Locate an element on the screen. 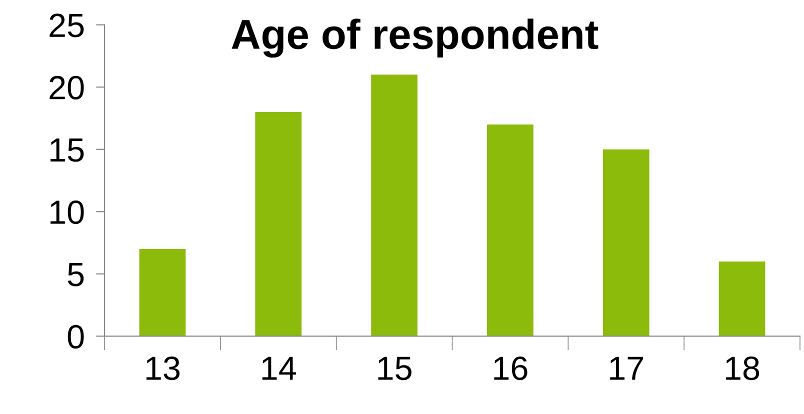 The width and height of the screenshot is (804, 414). y-tick-label: 20 is located at coordinates (67, 88).